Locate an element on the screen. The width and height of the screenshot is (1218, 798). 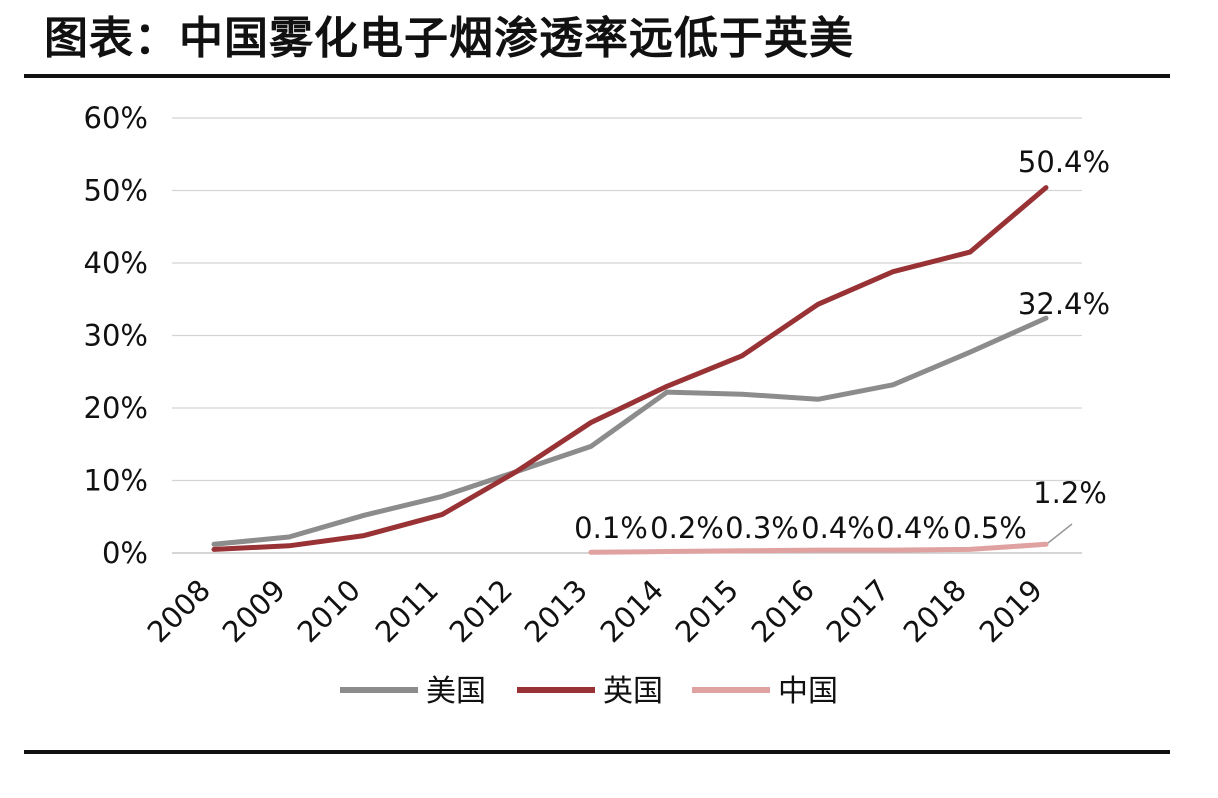
x-tick-label: 2009 is located at coordinates (254, 611).